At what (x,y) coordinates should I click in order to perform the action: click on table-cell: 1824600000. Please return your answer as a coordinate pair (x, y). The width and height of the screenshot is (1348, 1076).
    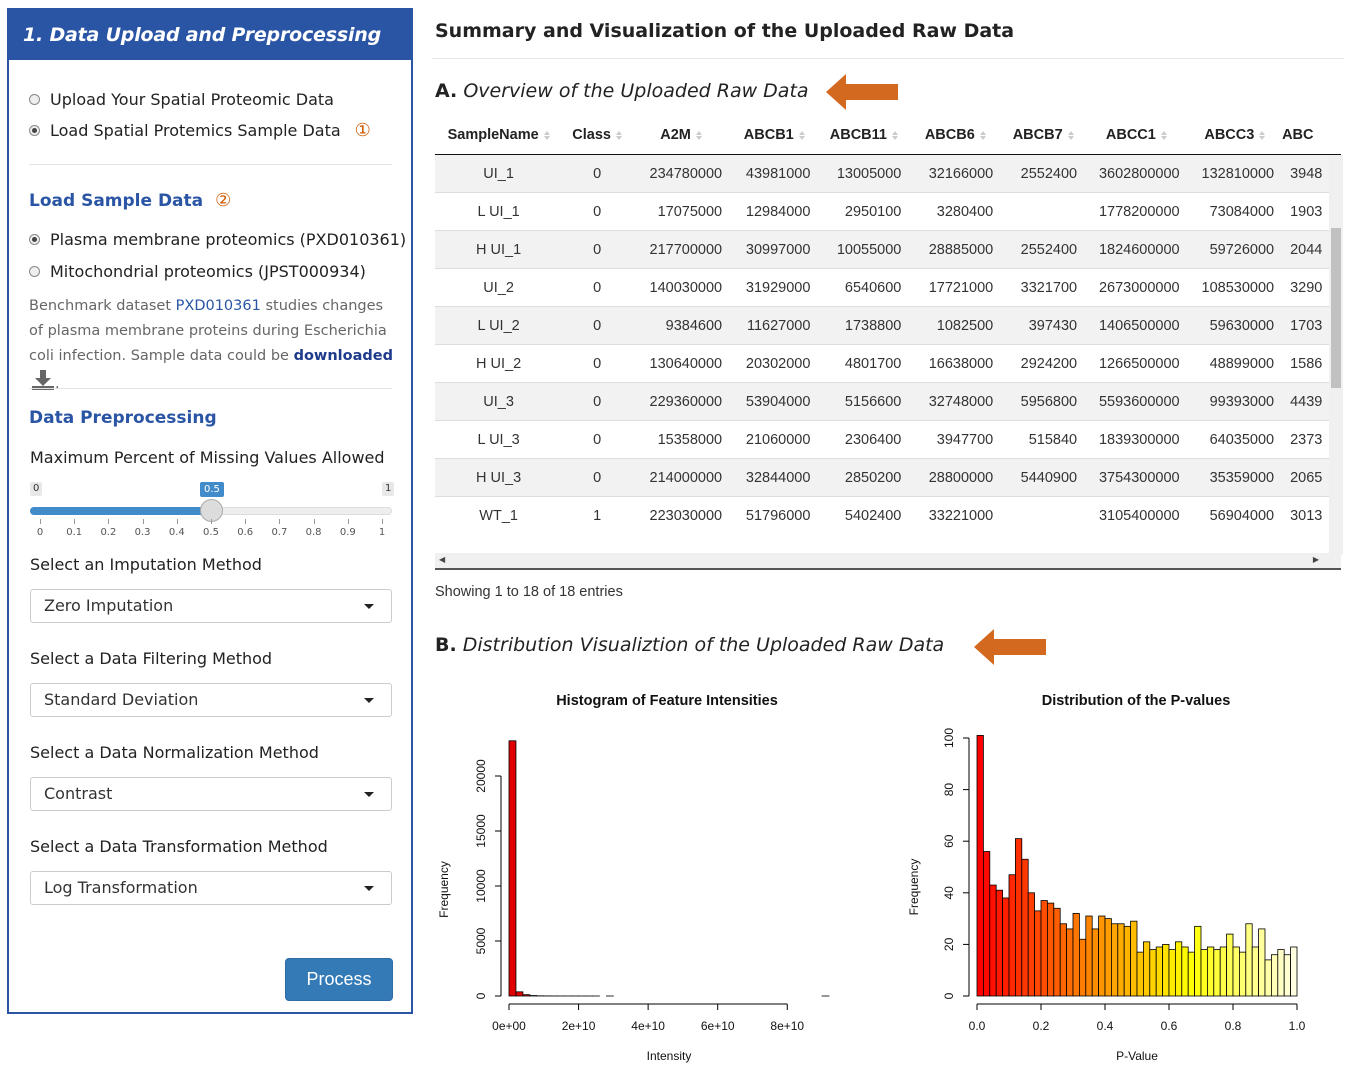
    Looking at the image, I should click on (1136, 249).